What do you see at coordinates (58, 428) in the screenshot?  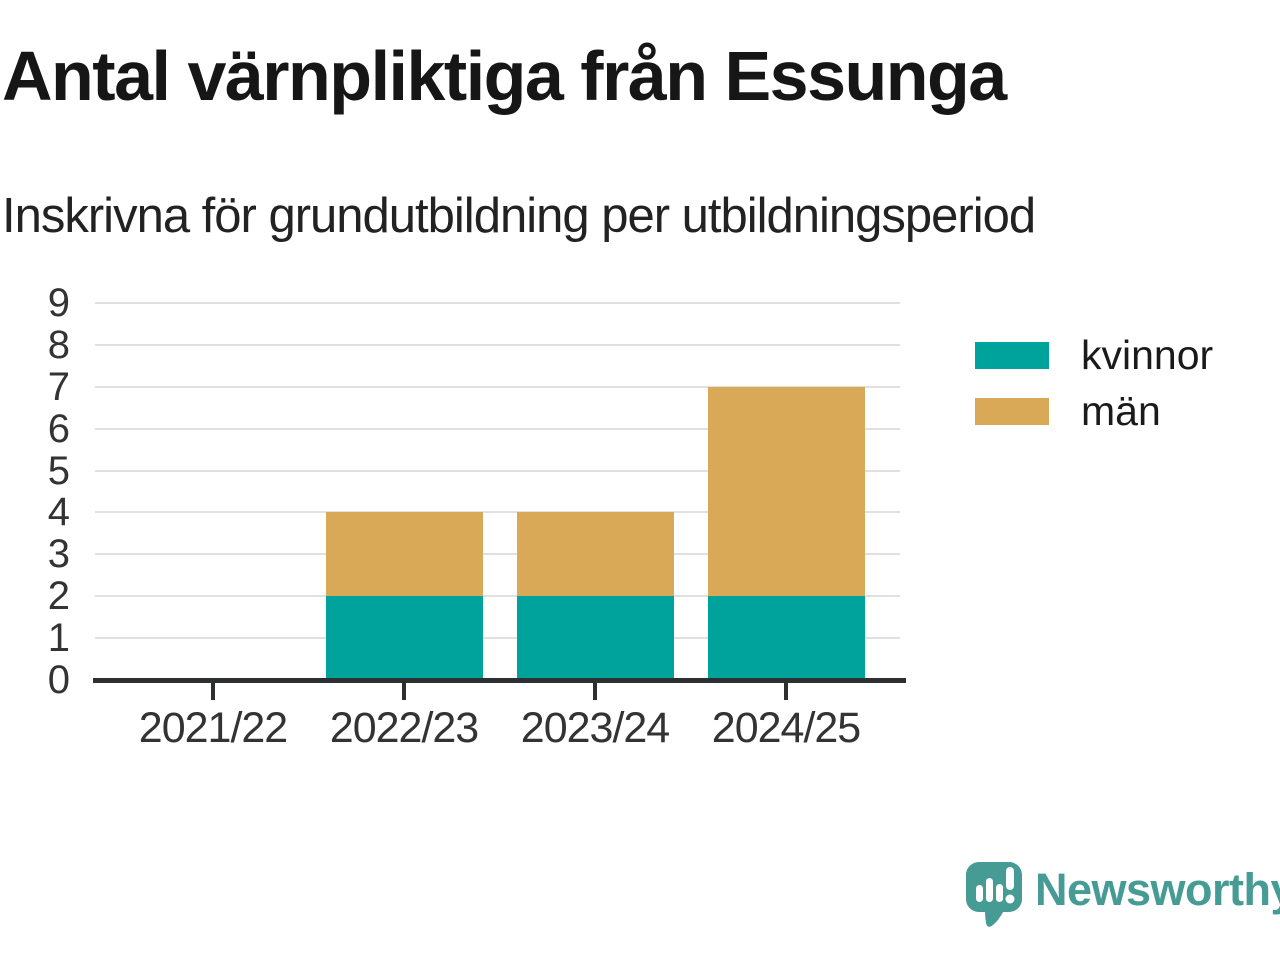 I see `y-axis-tick-label: 6` at bounding box center [58, 428].